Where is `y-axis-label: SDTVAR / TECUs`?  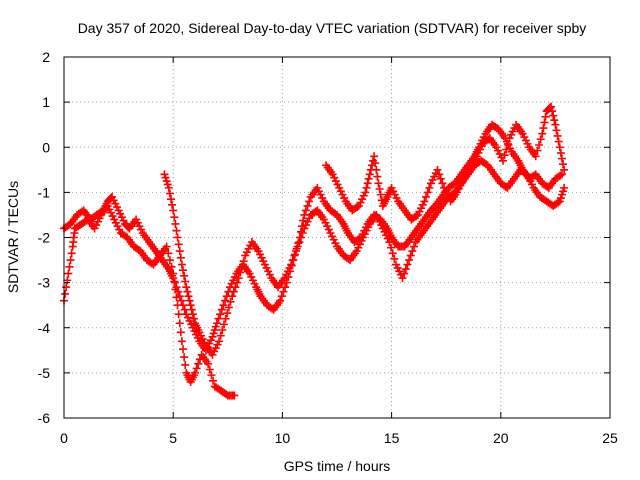
y-axis-label: SDTVAR / TECUs is located at coordinates (13, 237).